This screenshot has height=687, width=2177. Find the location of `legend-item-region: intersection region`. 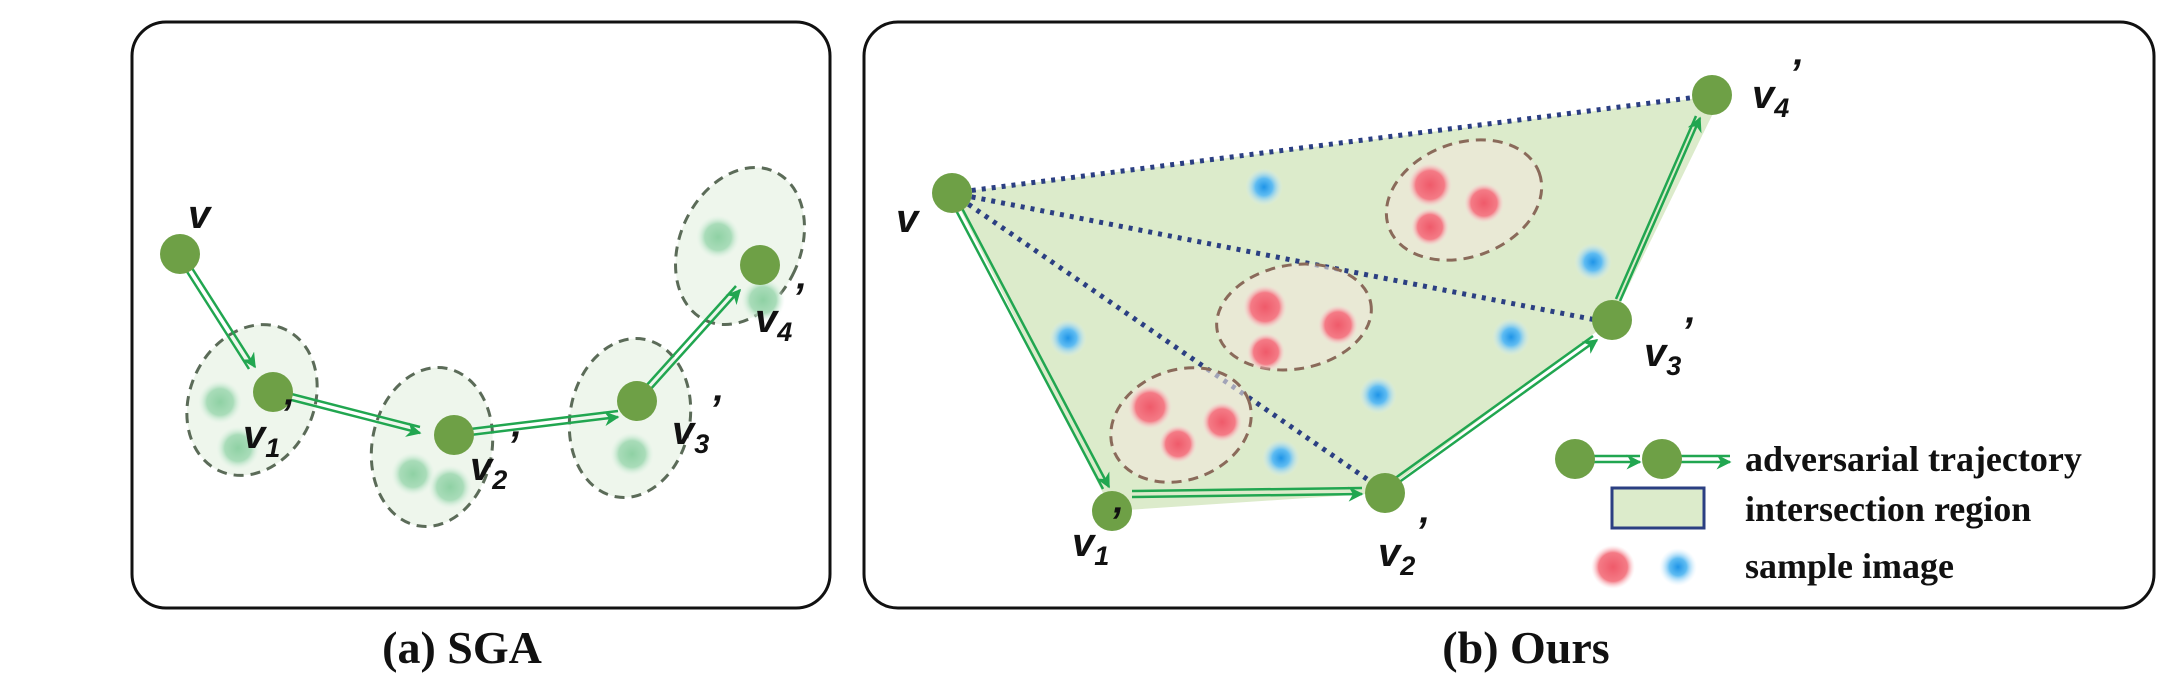

legend-item-region: intersection region is located at coordinates (1820, 508).